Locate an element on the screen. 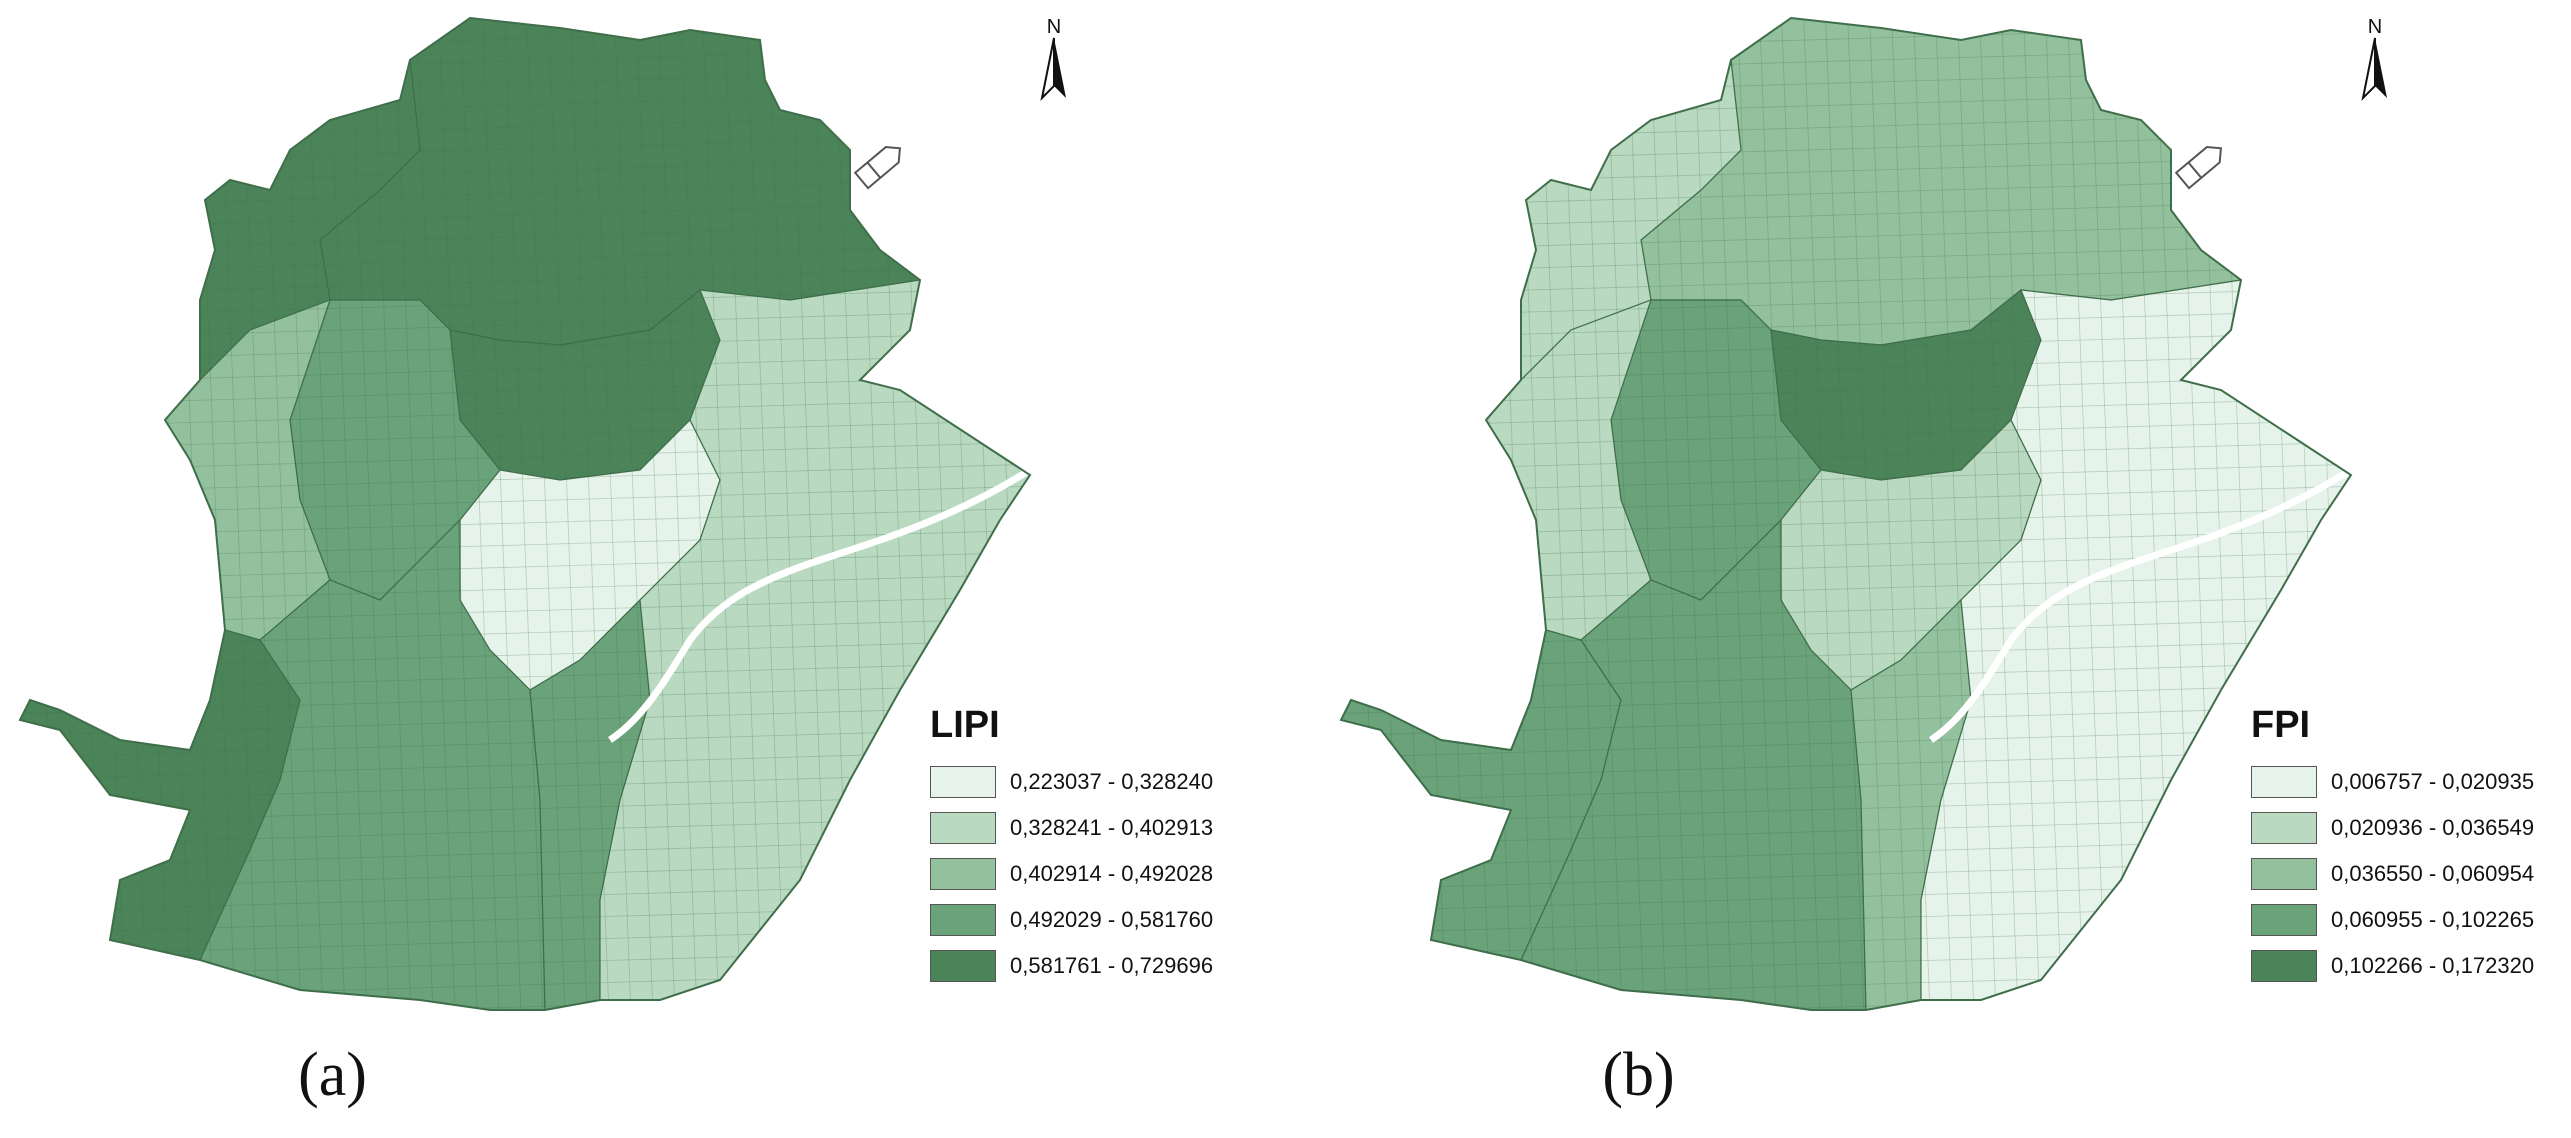  legend-item: 0,492029 - 0,581760 is located at coordinates (1071, 920).